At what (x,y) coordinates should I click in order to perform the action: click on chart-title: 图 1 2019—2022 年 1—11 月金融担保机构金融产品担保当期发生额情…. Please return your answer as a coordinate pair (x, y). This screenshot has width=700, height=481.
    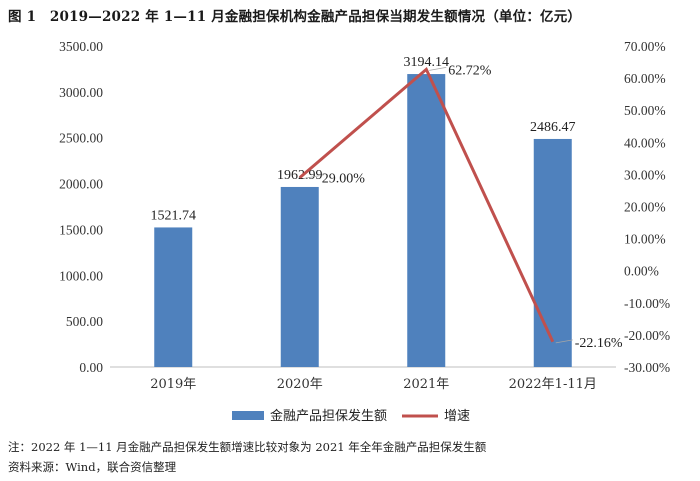
    Looking at the image, I should click on (295, 17).